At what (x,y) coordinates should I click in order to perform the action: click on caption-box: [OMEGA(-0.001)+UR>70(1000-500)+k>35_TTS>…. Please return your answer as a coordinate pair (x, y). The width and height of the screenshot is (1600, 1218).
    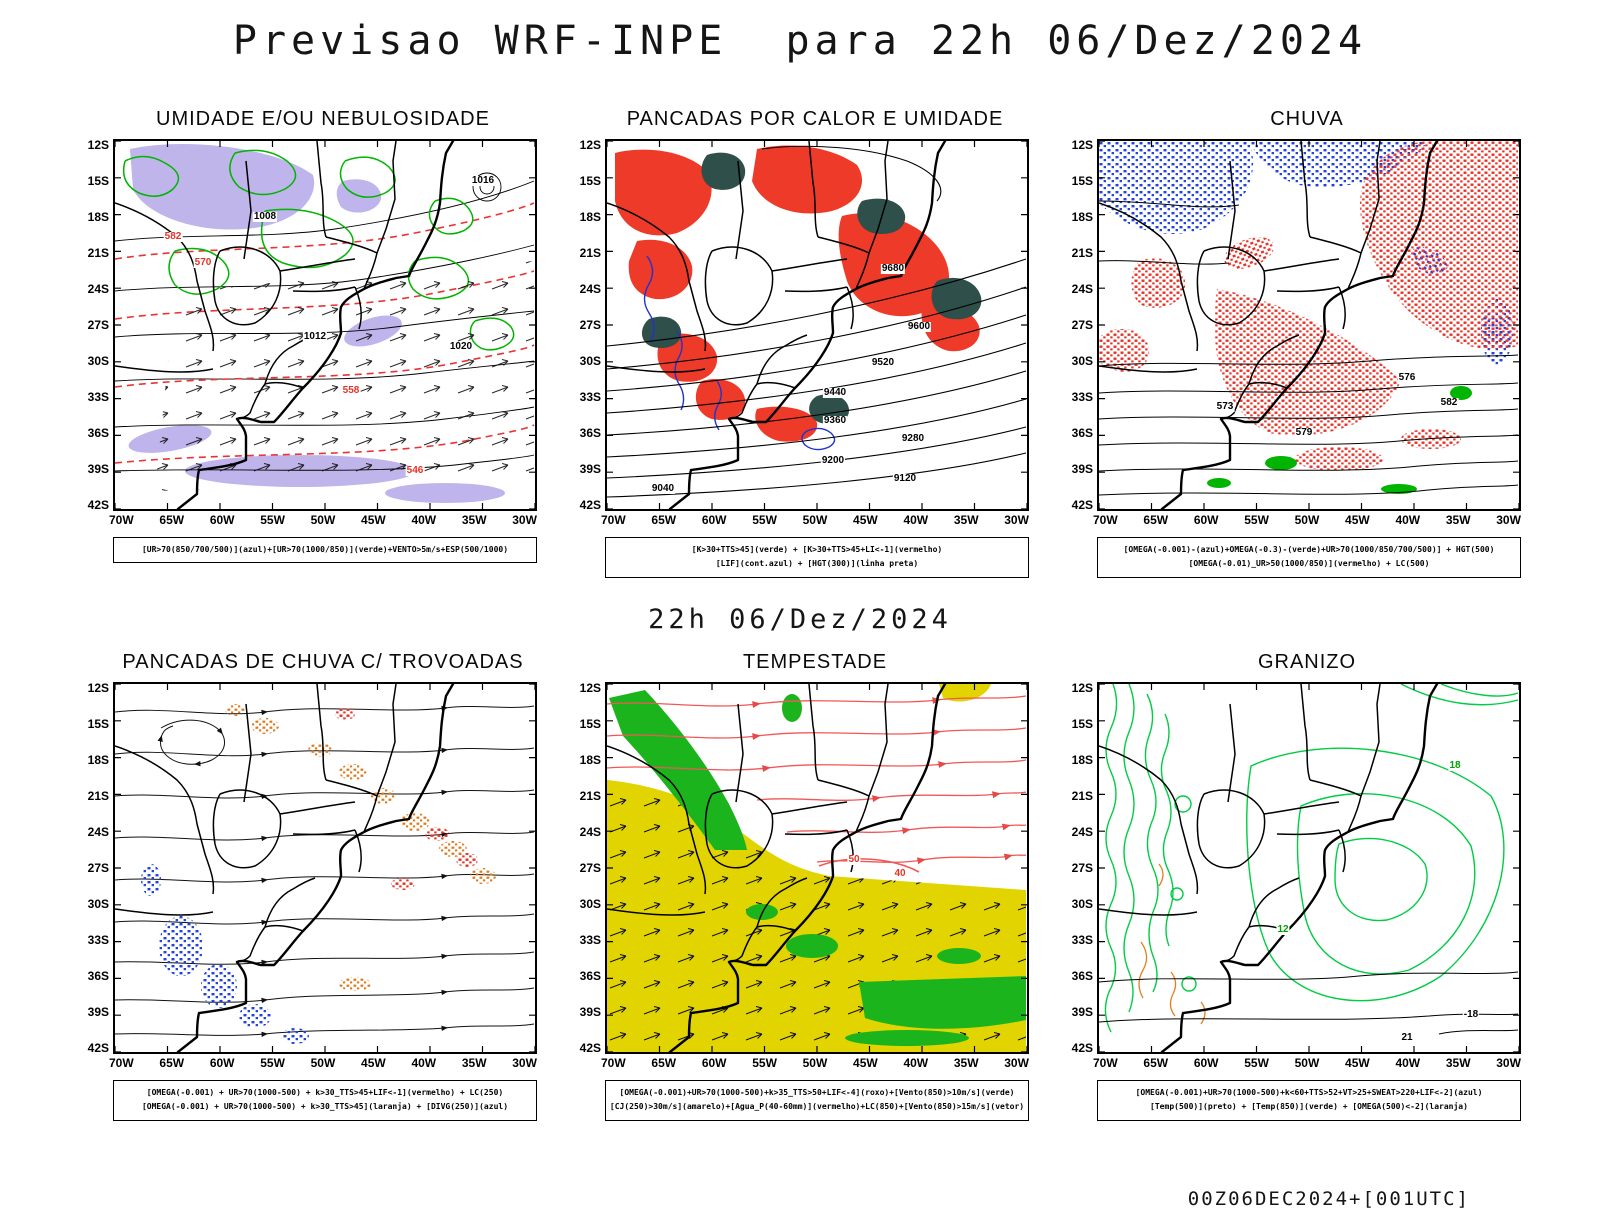
    Looking at the image, I should click on (817, 1100).